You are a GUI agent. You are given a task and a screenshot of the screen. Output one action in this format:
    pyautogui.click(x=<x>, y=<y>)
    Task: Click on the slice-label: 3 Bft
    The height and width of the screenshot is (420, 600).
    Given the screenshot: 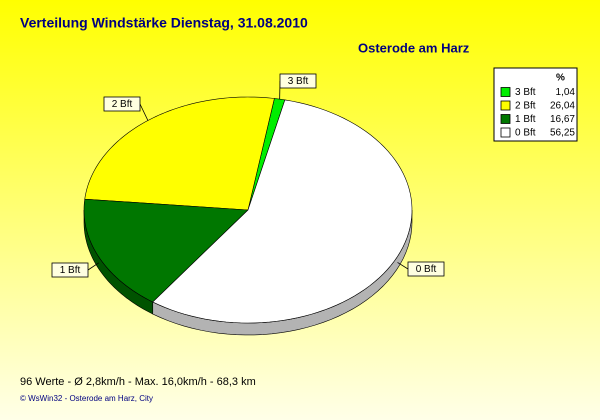 What is the action you would take?
    pyautogui.click(x=298, y=81)
    